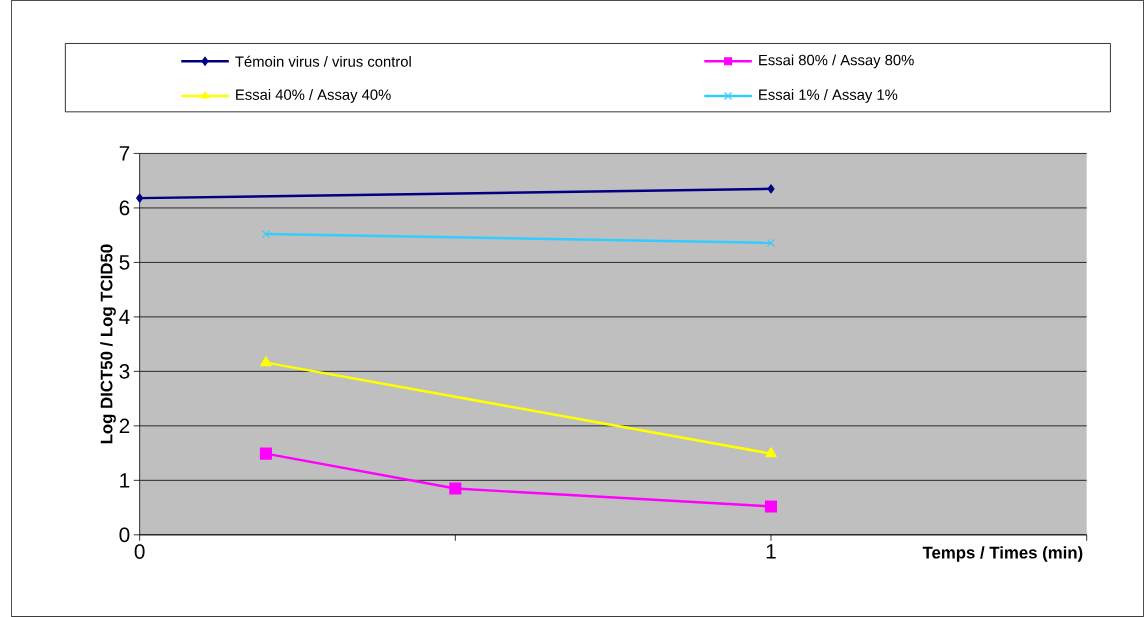 The image size is (1144, 617). What do you see at coordinates (836, 61) in the screenshot?
I see `legend-label: Essai 80% / Assay 80%` at bounding box center [836, 61].